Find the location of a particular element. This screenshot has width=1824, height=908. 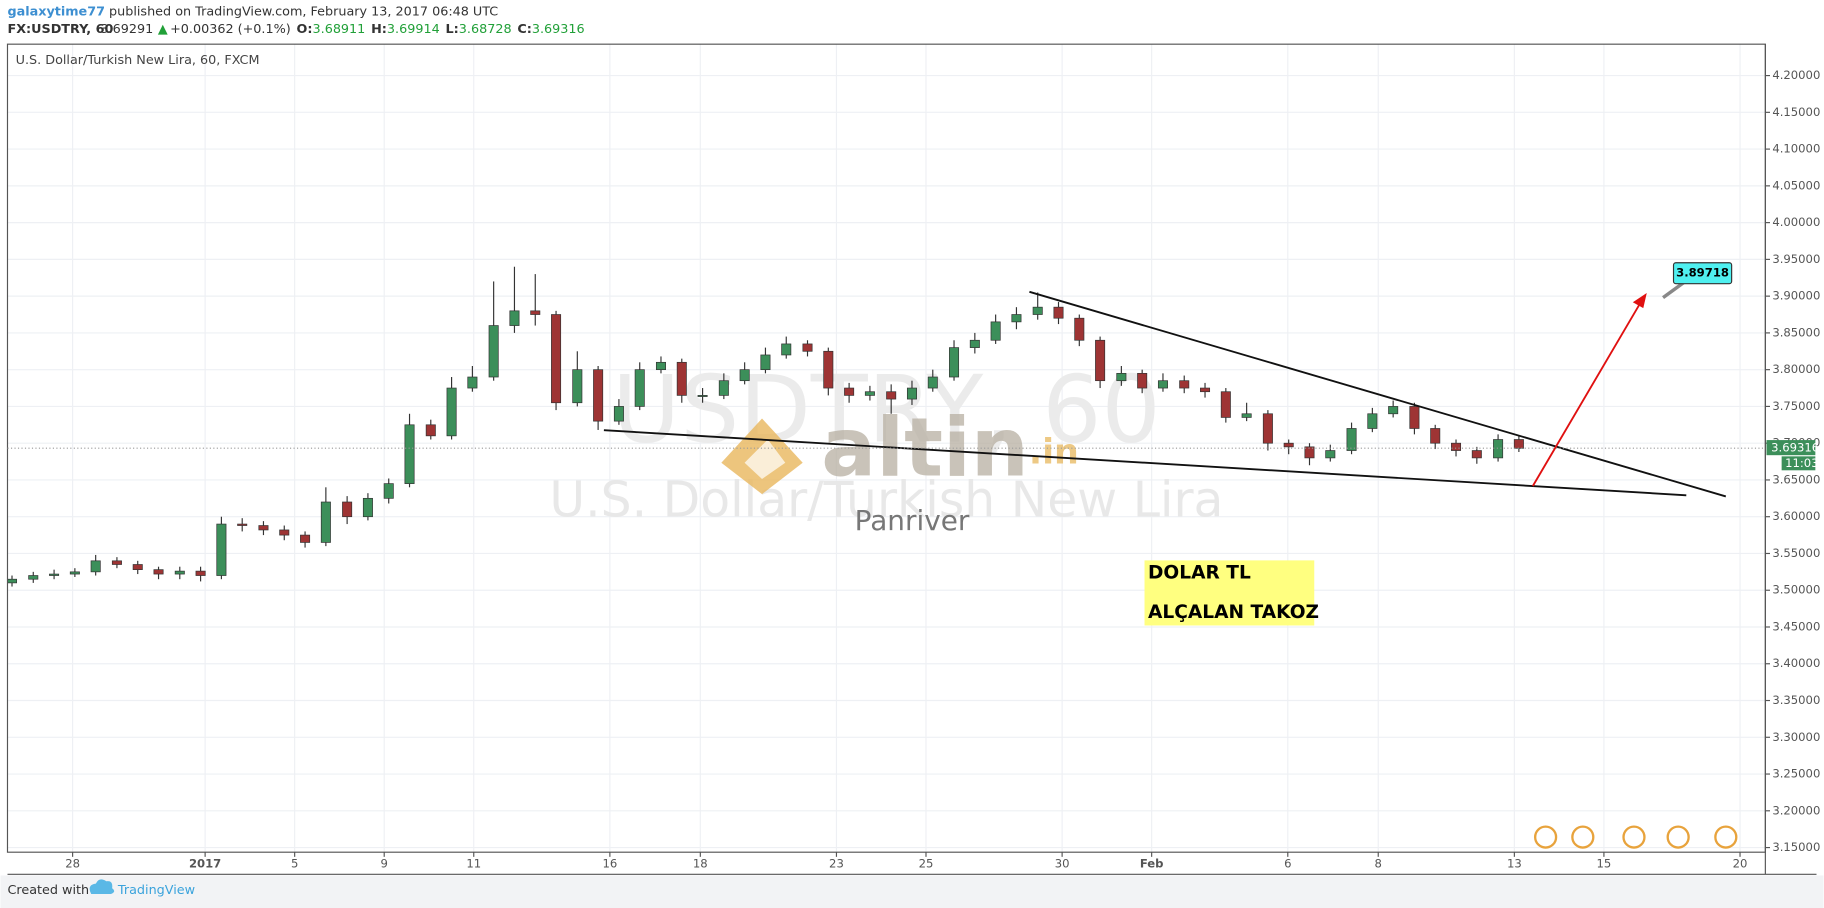

y-tick-label: 3.85000 is located at coordinates (1796, 332).